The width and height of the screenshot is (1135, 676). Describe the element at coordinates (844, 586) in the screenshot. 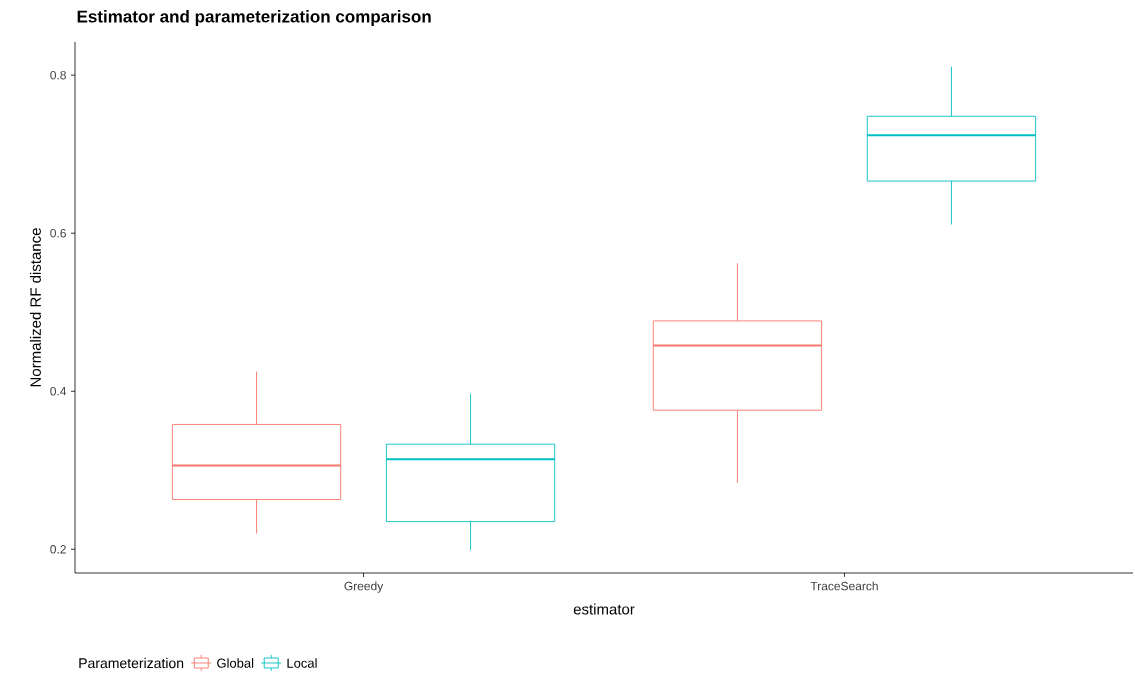

I see `x-tick-label: TraceSearch` at that location.